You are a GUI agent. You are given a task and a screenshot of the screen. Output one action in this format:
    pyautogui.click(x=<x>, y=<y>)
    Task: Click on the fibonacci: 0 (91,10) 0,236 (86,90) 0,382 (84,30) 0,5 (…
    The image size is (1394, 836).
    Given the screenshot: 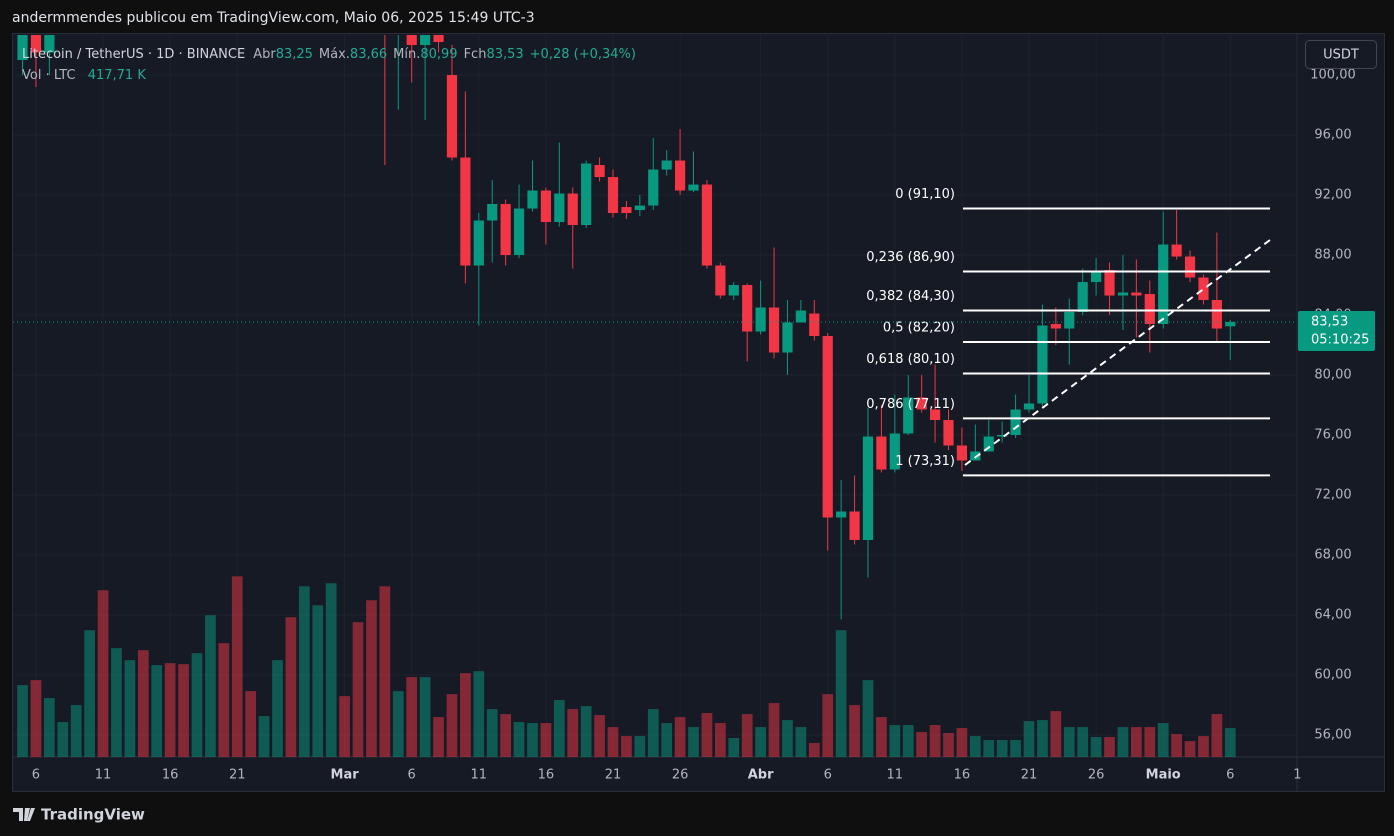 What is the action you would take?
    pyautogui.click(x=1068, y=332)
    